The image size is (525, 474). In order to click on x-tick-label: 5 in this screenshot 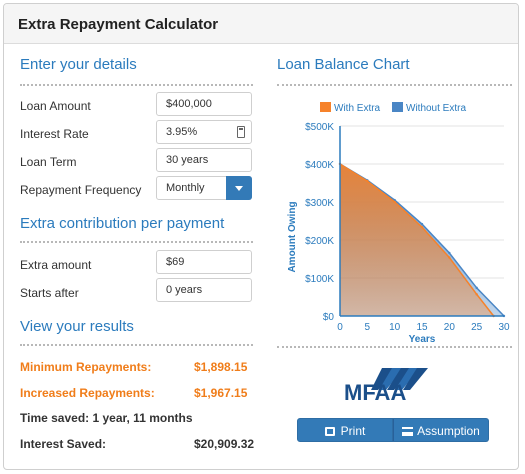, I will do `click(368, 327)`.